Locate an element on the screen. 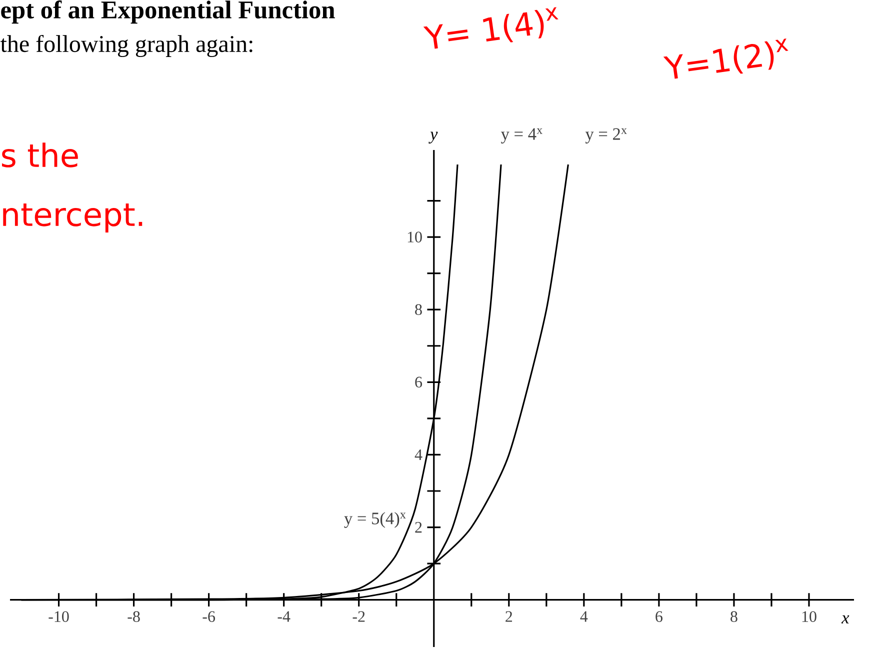 This screenshot has width=869, height=650. y-tick-label: 6 is located at coordinates (418, 382).